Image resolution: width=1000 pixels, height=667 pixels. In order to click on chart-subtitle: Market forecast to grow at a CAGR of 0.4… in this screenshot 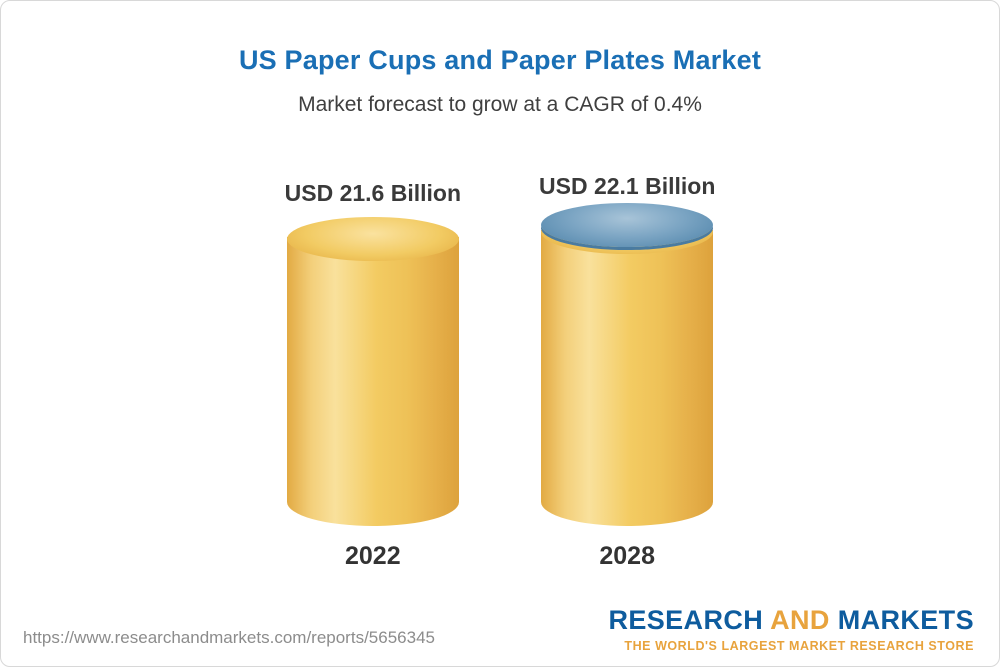, I will do `click(500, 104)`.